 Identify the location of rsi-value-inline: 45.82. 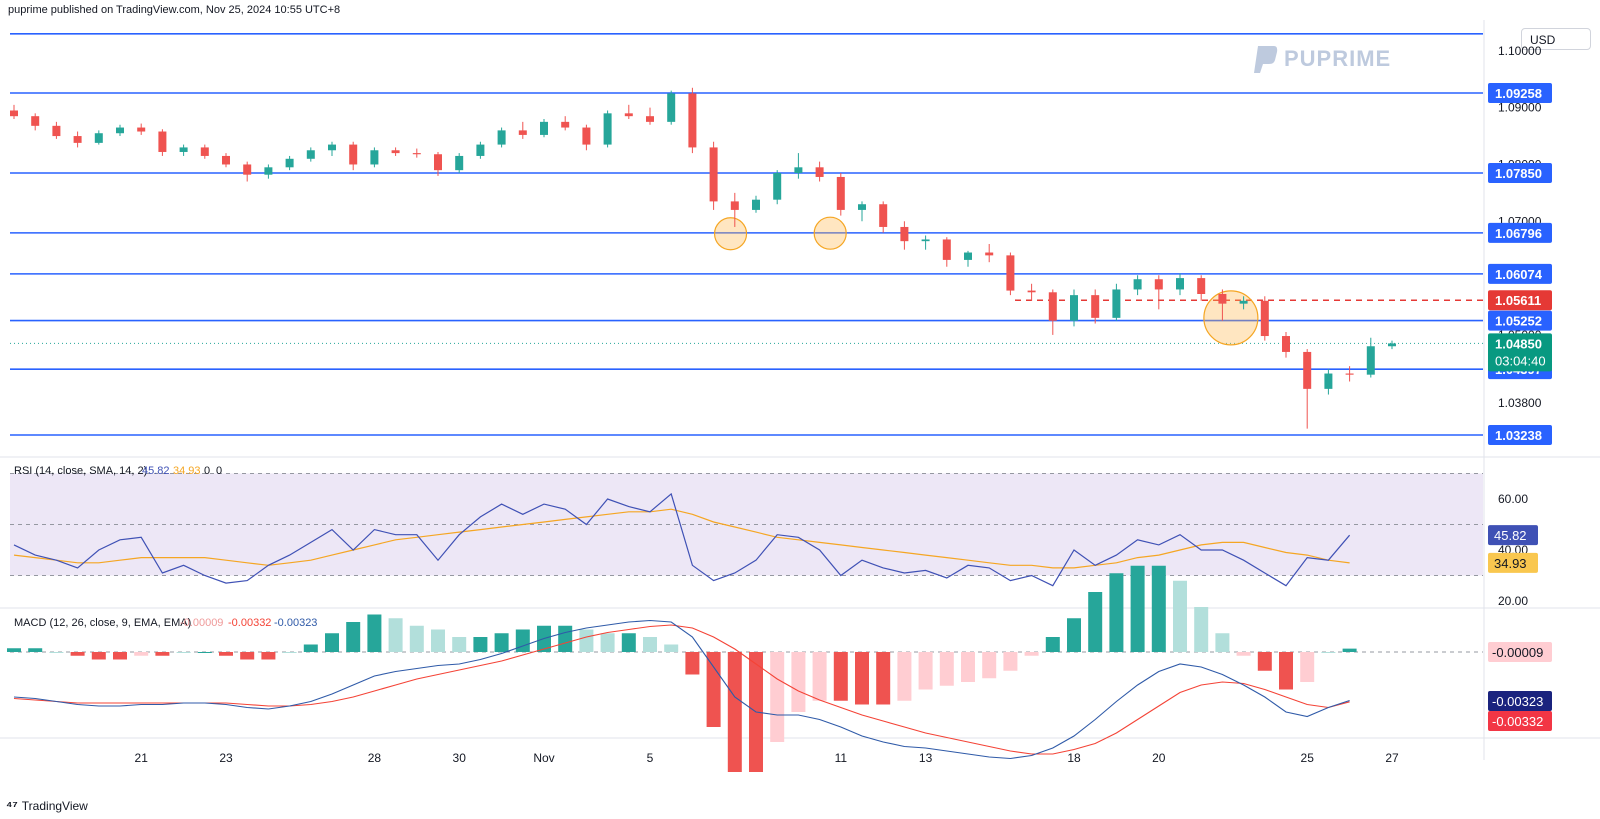
(156, 471).